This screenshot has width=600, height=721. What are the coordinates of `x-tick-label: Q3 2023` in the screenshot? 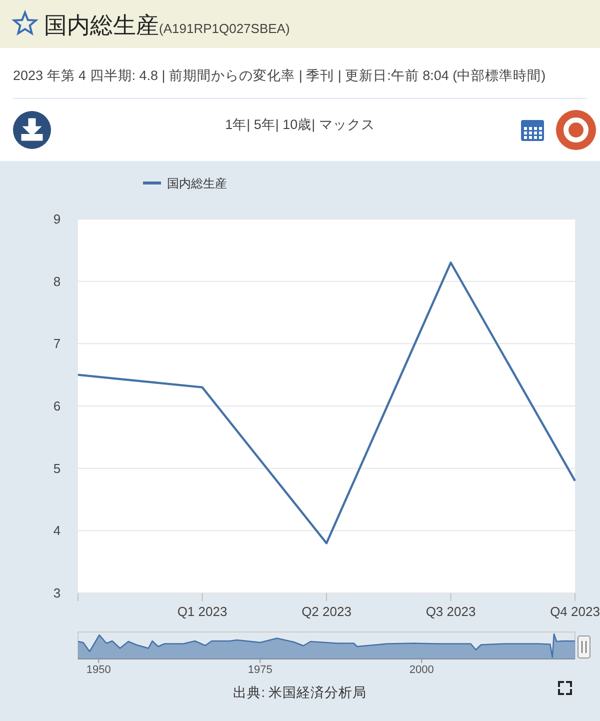 It's located at (451, 611).